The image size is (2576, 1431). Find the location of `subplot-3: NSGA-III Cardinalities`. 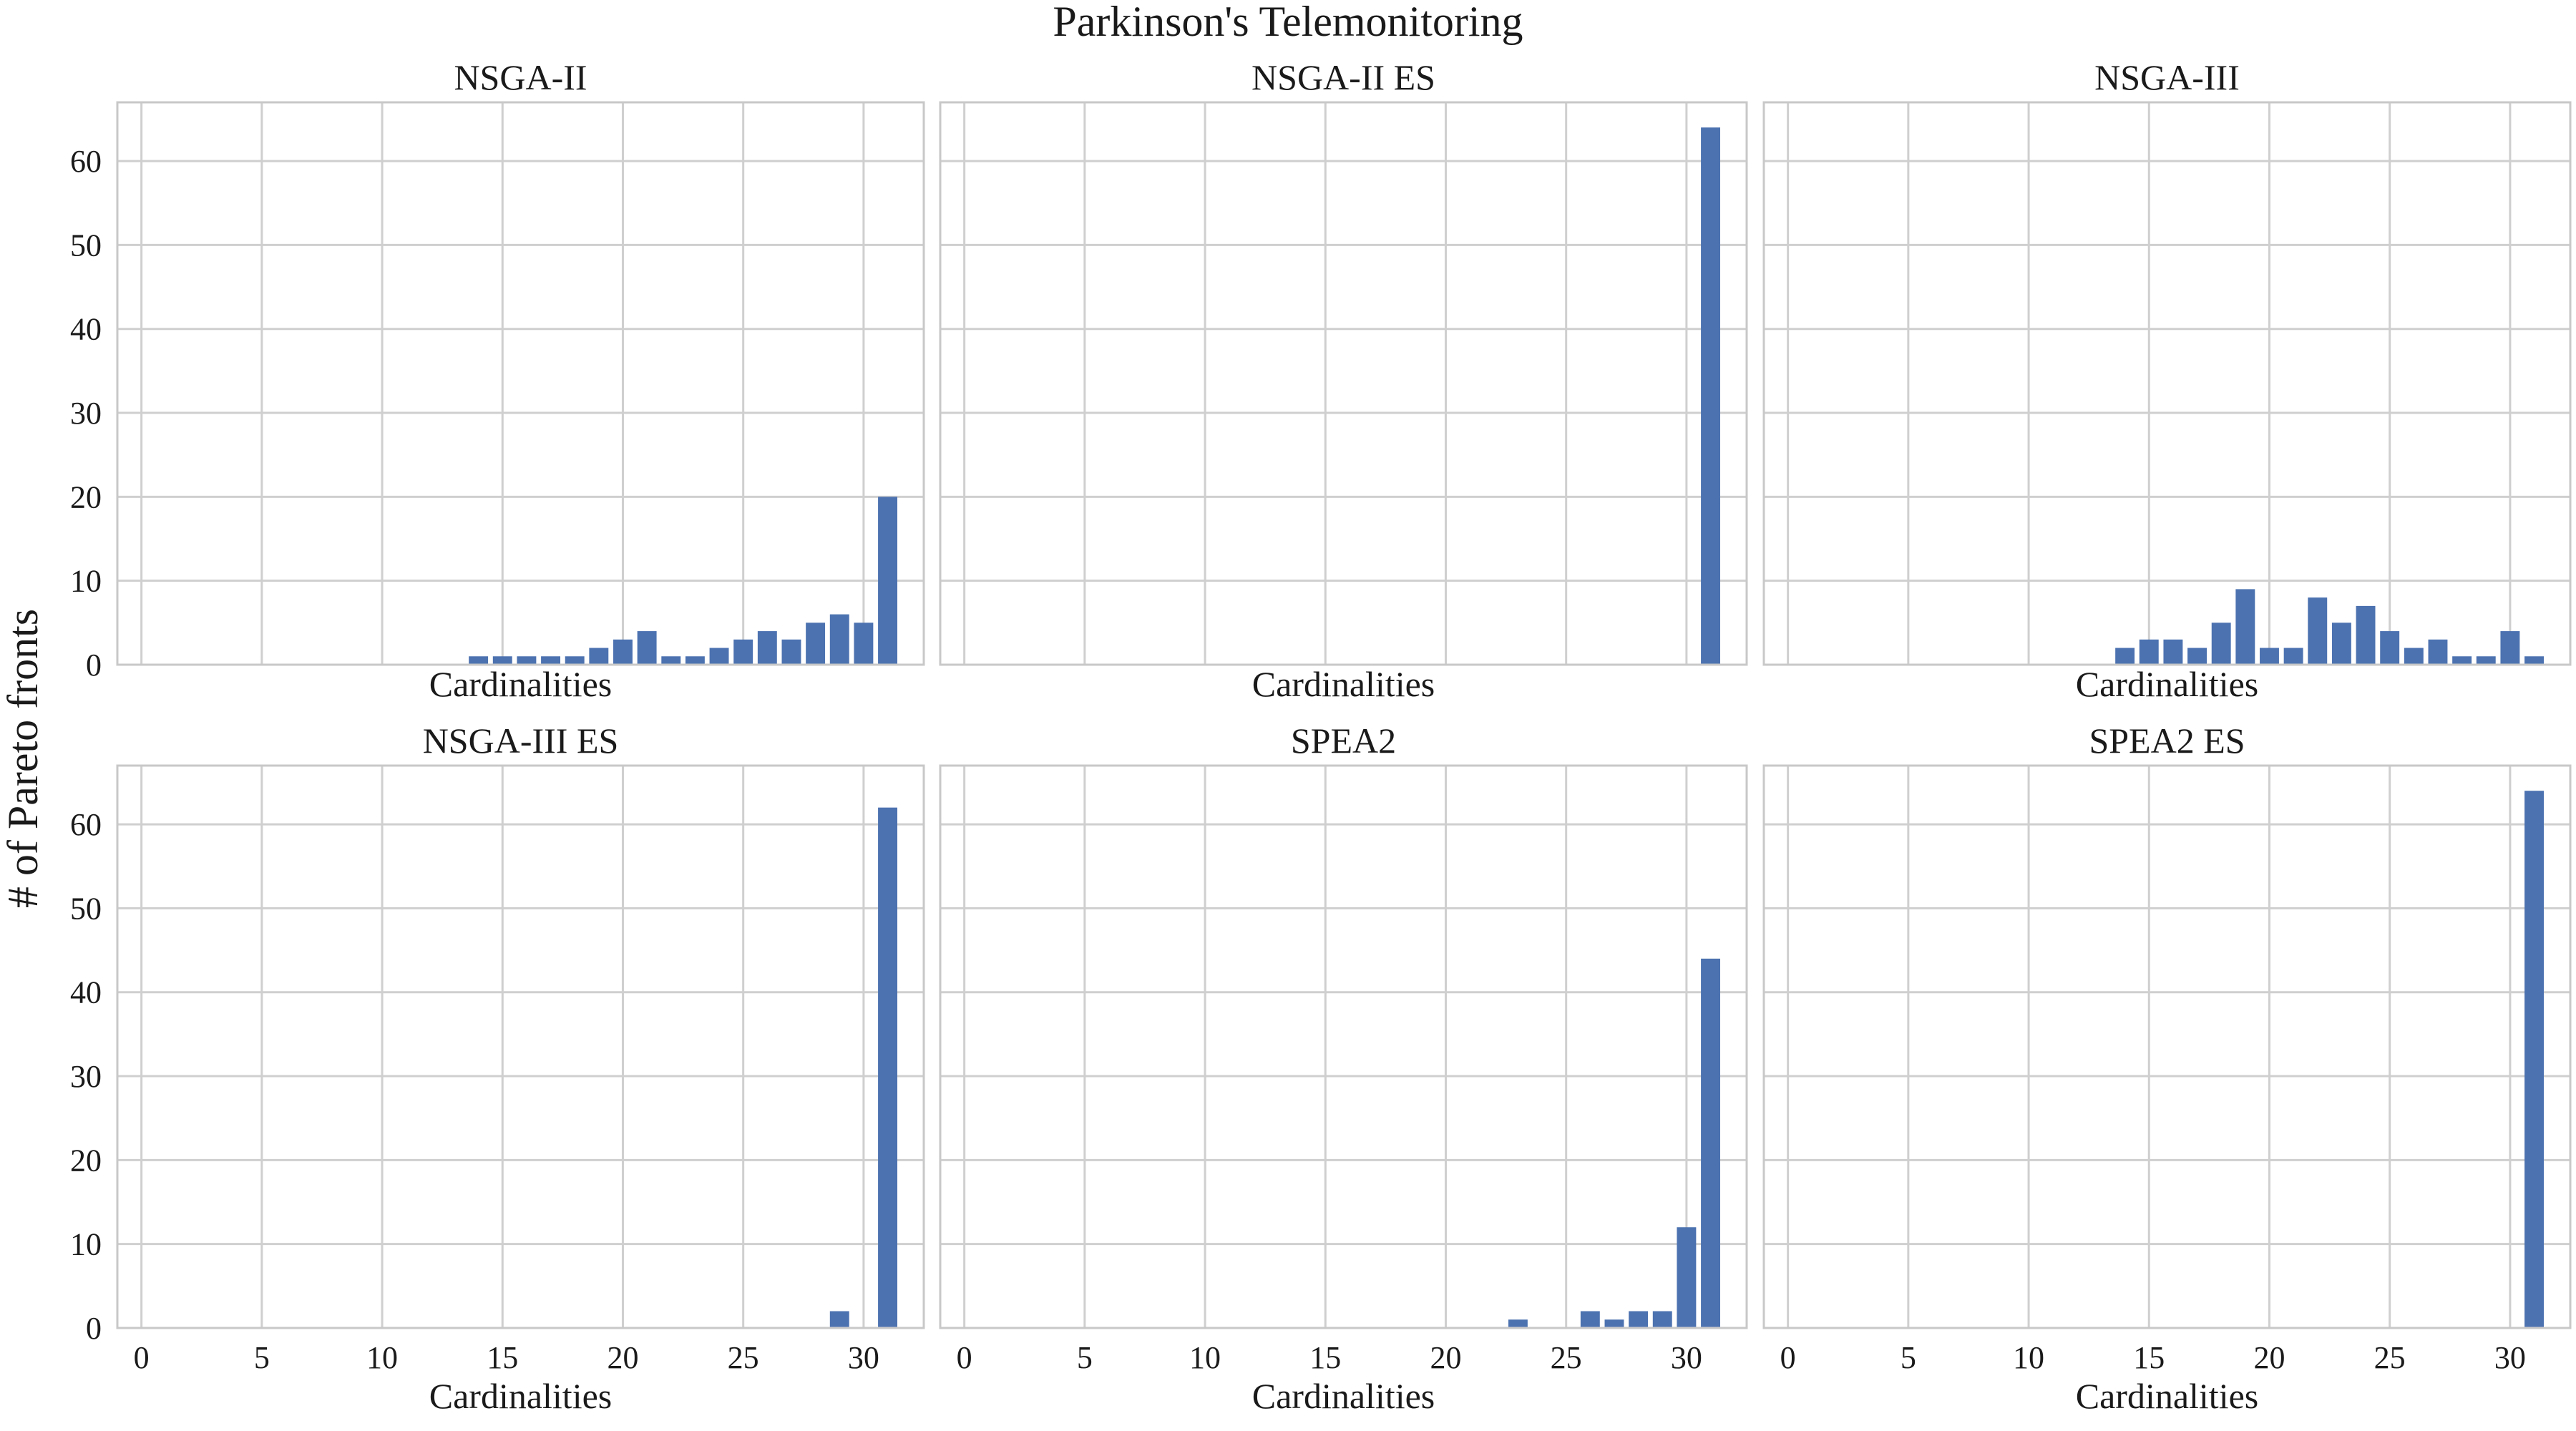

subplot-3: NSGA-III Cardinalities is located at coordinates (2167, 380).